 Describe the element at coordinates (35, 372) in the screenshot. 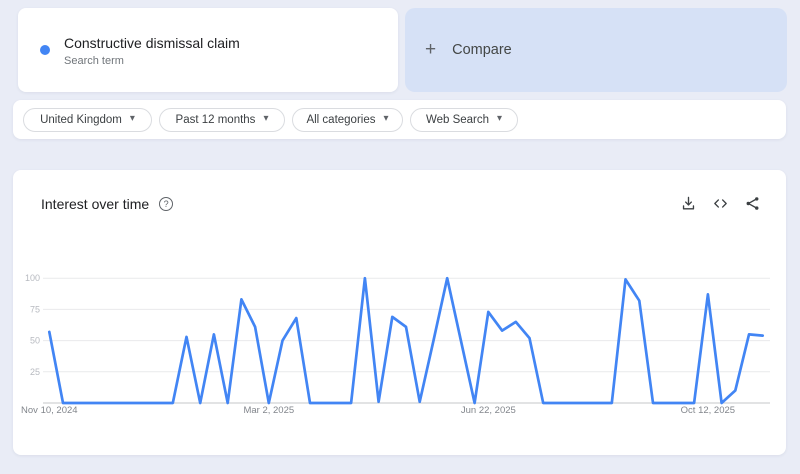

I see `svg-text: 25` at that location.